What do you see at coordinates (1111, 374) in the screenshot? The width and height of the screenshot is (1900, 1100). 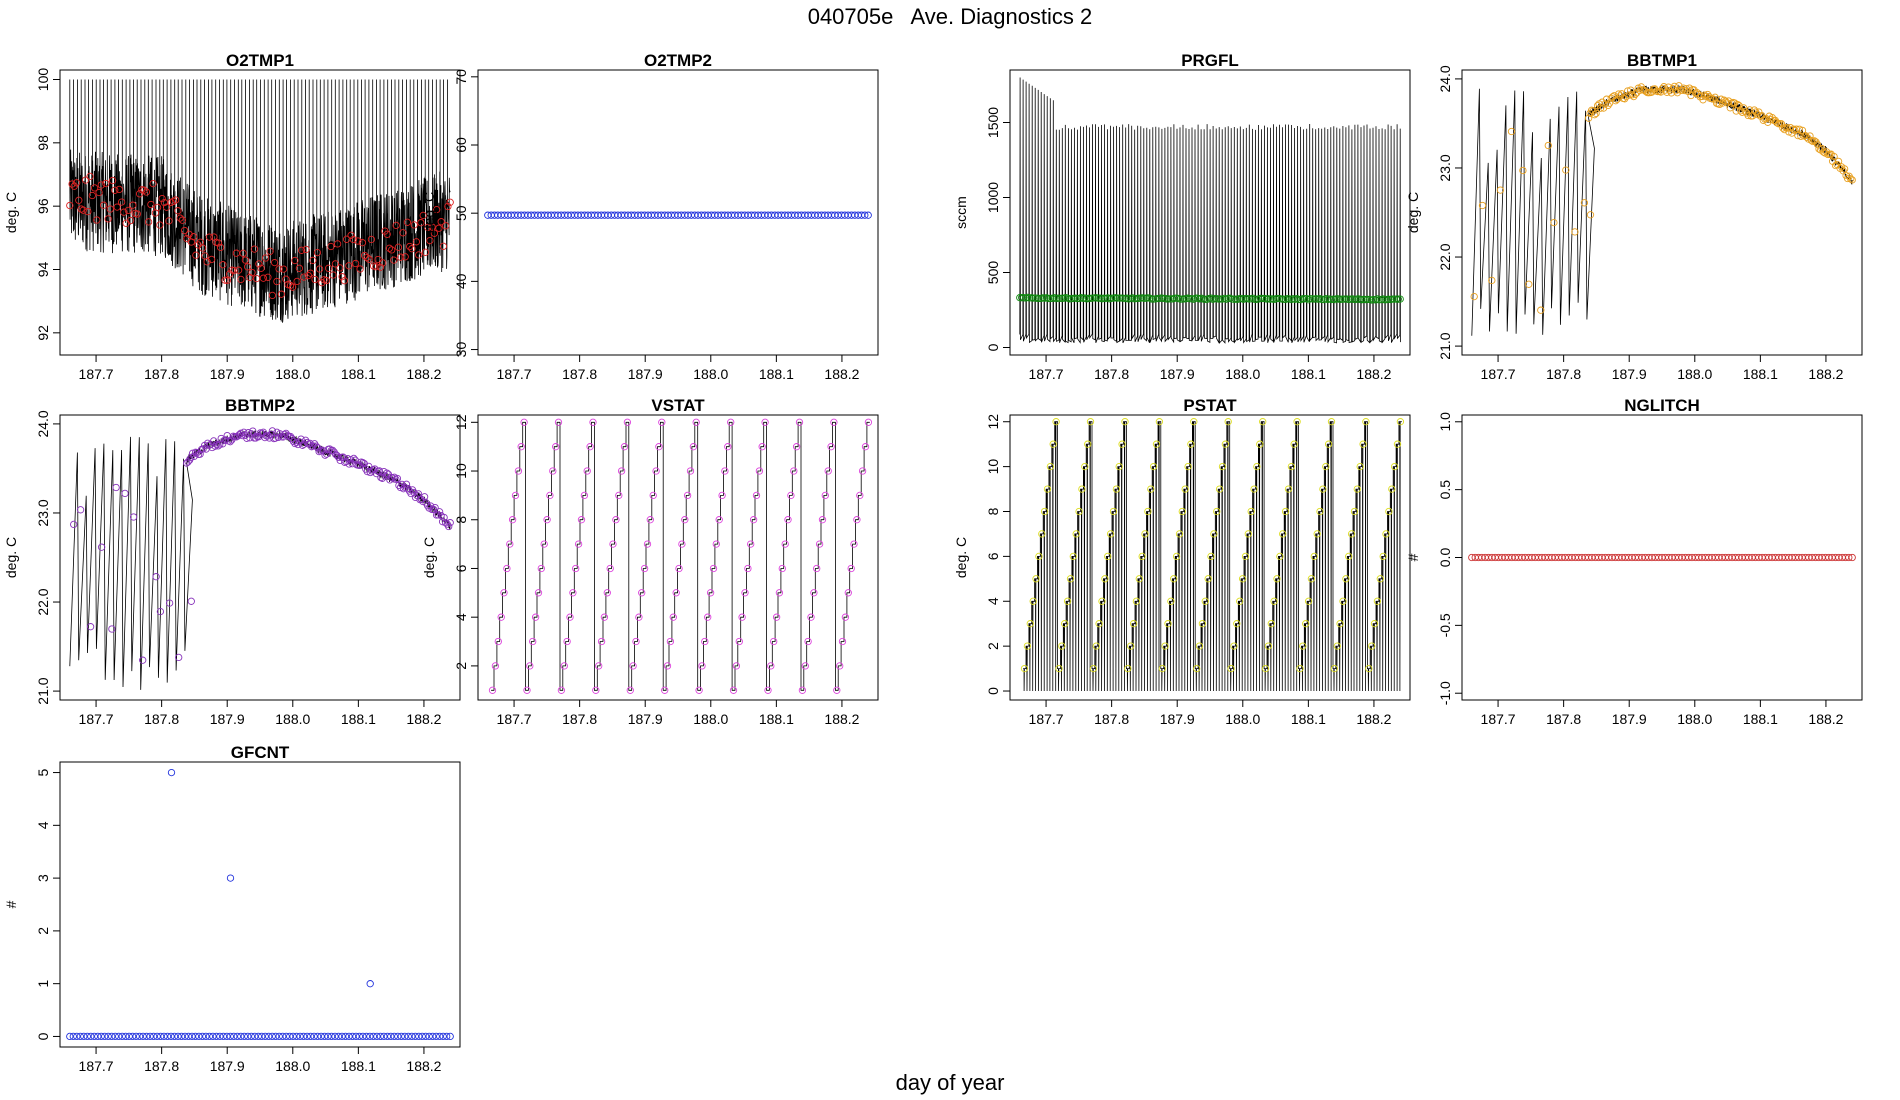 I see `x-tick-label: 187.8` at bounding box center [1111, 374].